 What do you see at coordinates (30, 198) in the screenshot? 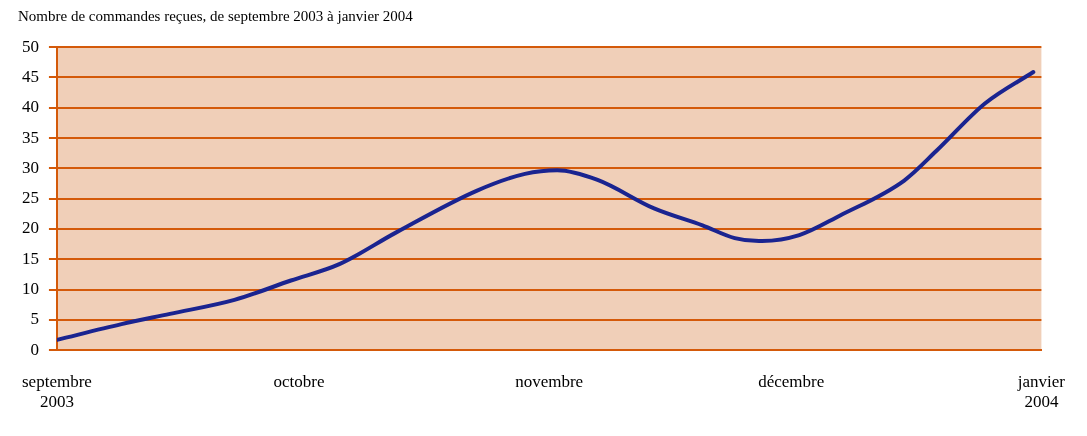
I see `y-tick-label: 25` at bounding box center [30, 198].